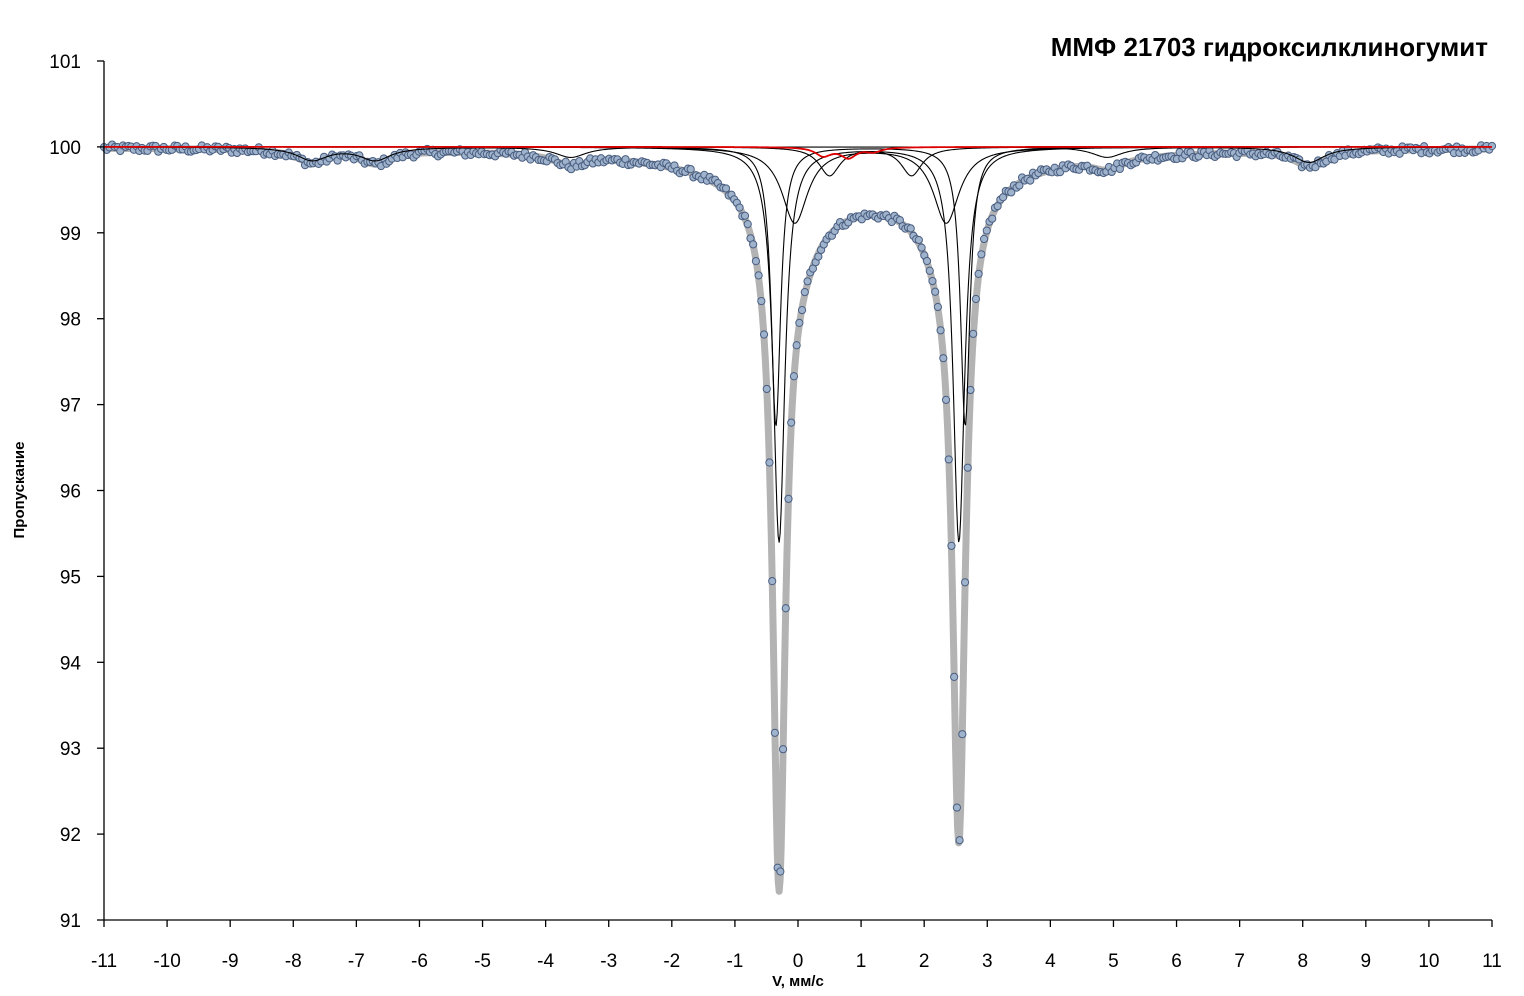  I want to click on x-axis-label: V, мм/с, so click(798, 981).